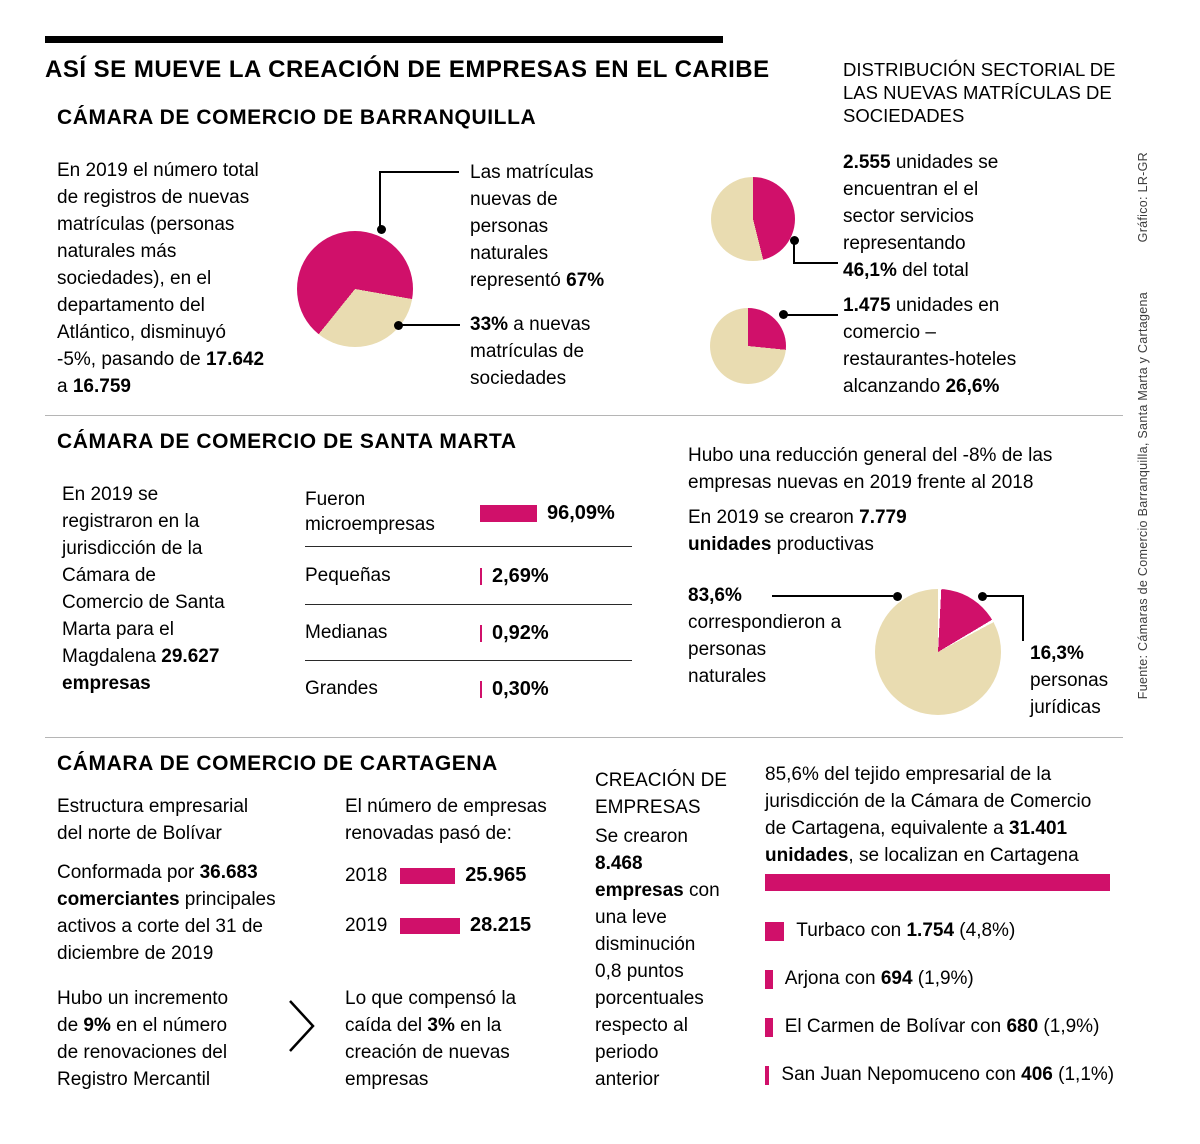  Describe the element at coordinates (775, 931) in the screenshot. I see `bar-turbaco` at that location.